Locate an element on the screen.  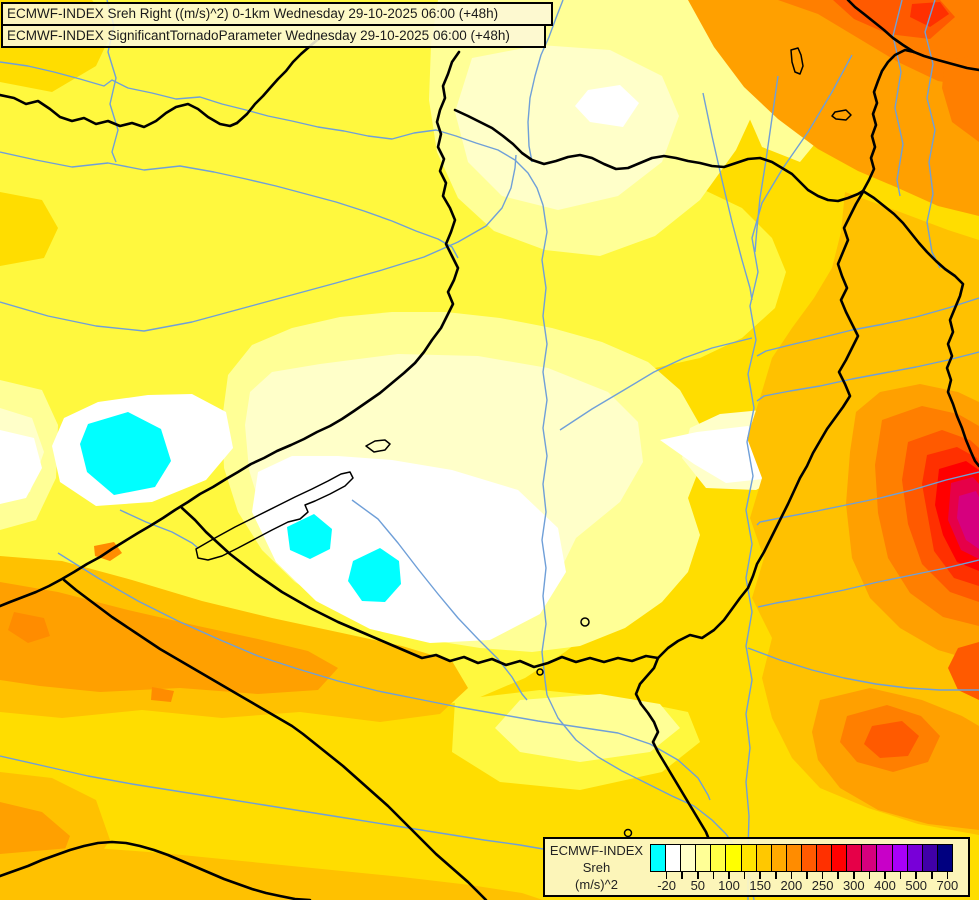
river-morava is located at coordinates (545, 81).